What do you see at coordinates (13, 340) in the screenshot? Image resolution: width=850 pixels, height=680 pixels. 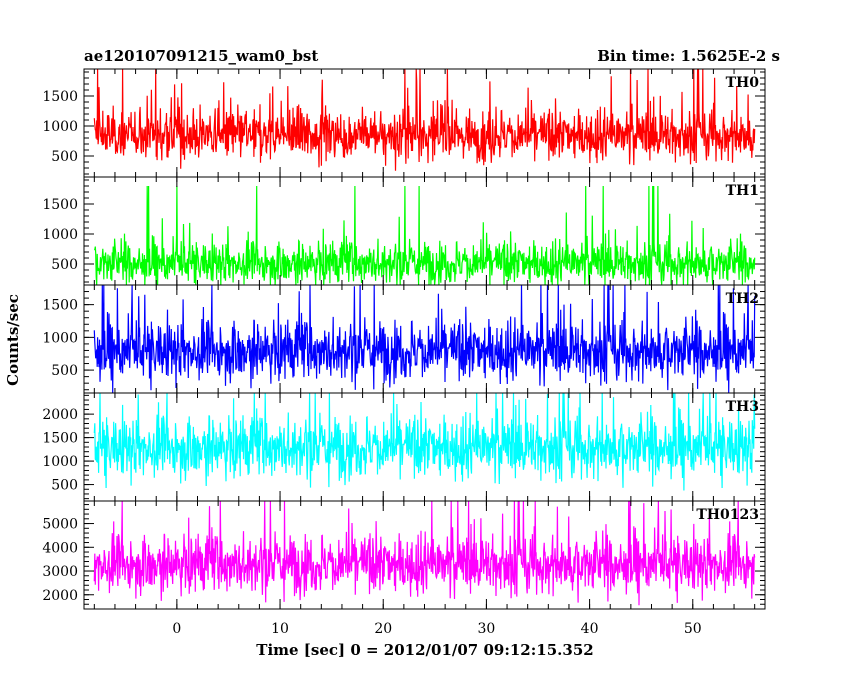 I see `y-axis-title: Counts/sec` at bounding box center [13, 340].